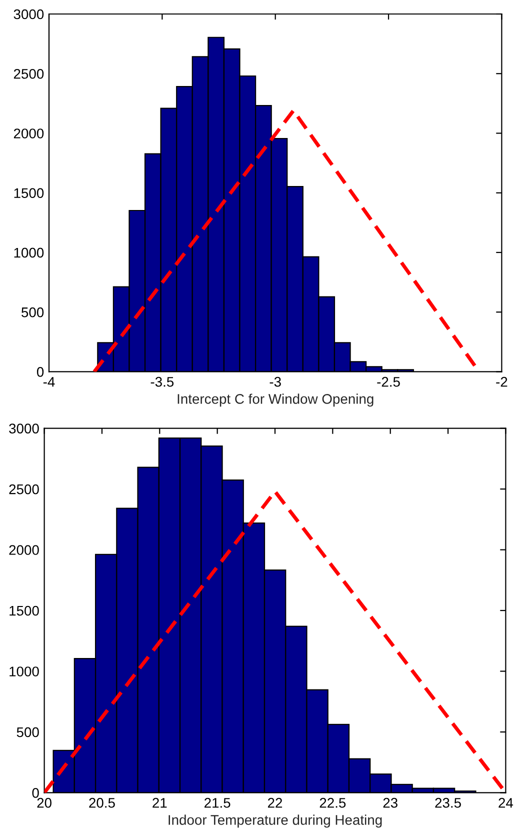 This screenshot has height=834, width=514. Describe the element at coordinates (49, 382) in the screenshot. I see `x-tick-label: -4` at that location.